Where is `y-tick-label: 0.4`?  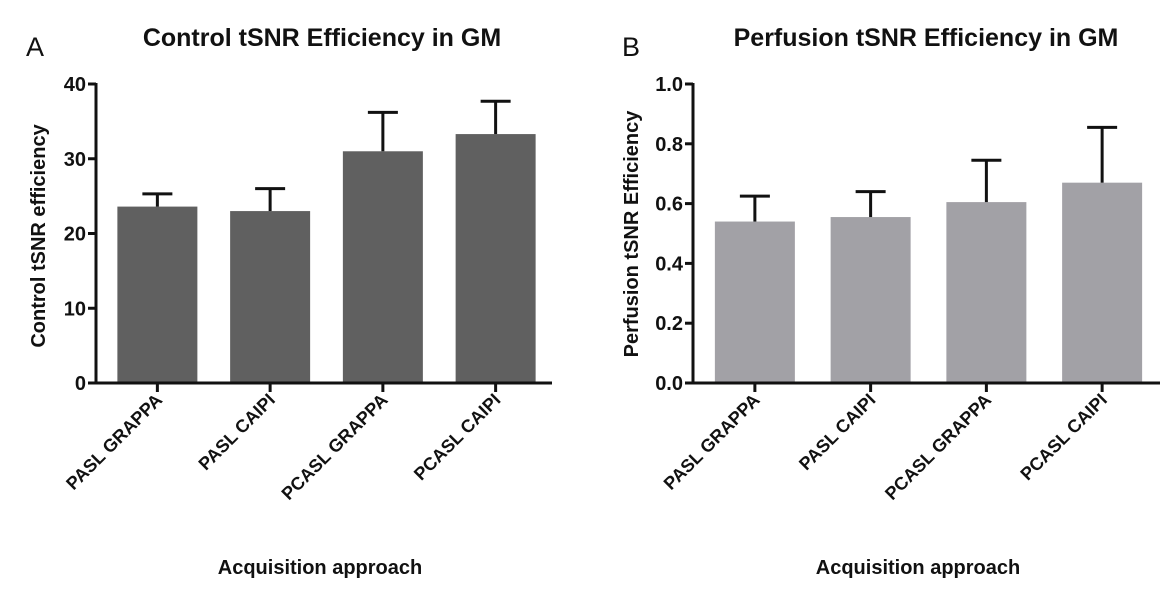 y-tick-label: 0.4 is located at coordinates (669, 264).